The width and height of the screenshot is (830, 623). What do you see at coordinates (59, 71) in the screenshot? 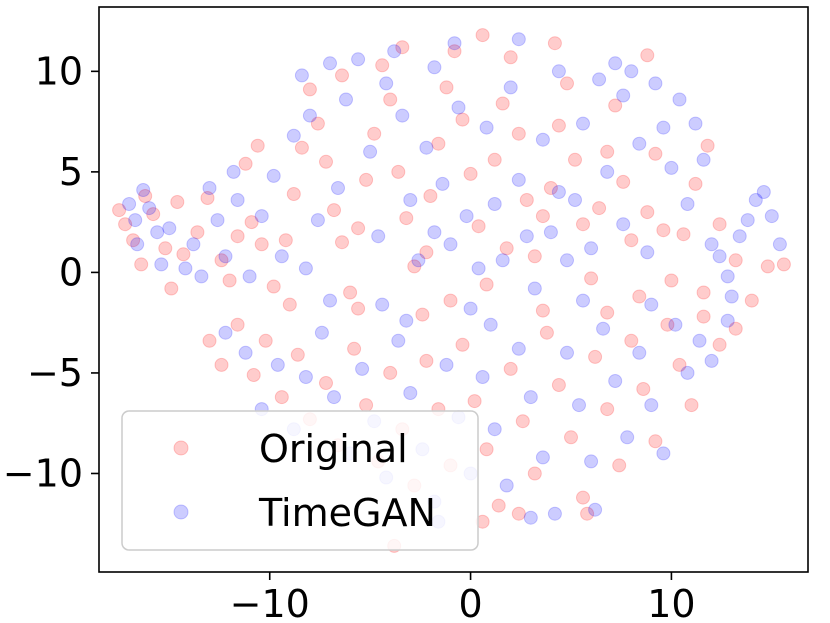
I see `y-tick-label: 10` at bounding box center [59, 71].